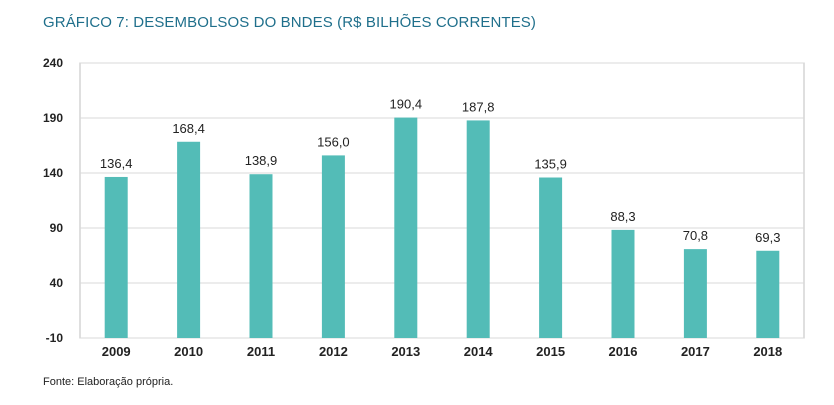  I want to click on y-tick-label: 140, so click(53, 173).